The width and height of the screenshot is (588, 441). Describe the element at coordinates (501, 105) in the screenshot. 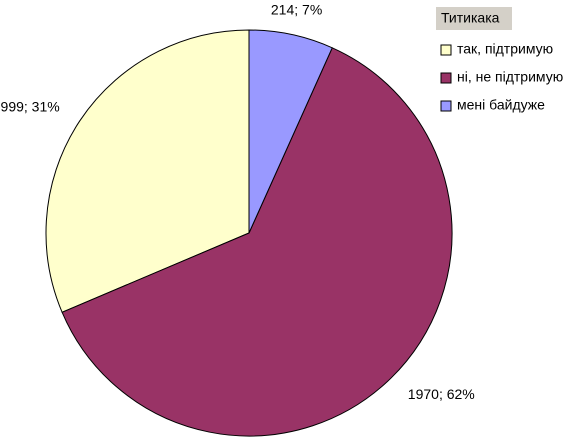

I see `legend-label: мені байдуже` at that location.